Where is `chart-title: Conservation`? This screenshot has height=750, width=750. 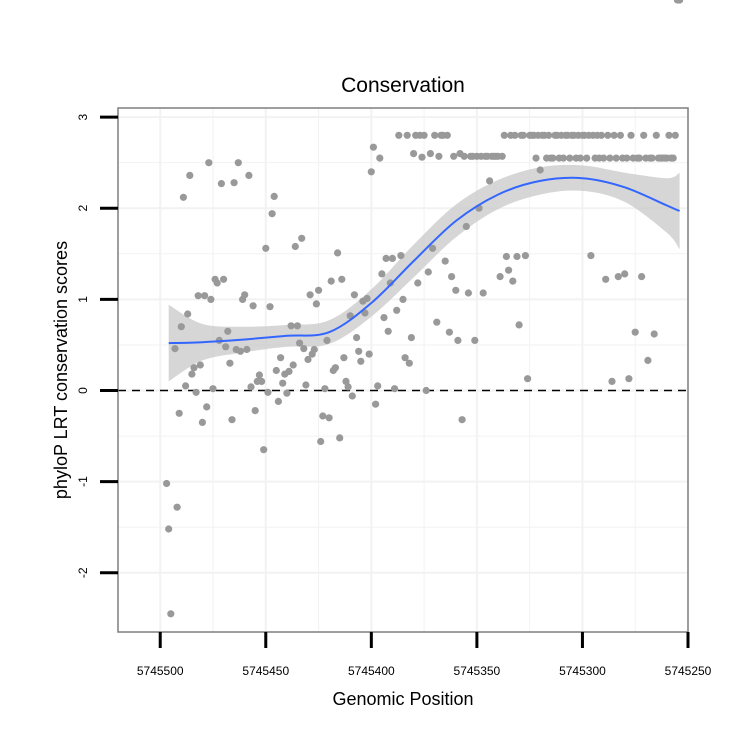
chart-title: Conservation is located at coordinates (403, 85).